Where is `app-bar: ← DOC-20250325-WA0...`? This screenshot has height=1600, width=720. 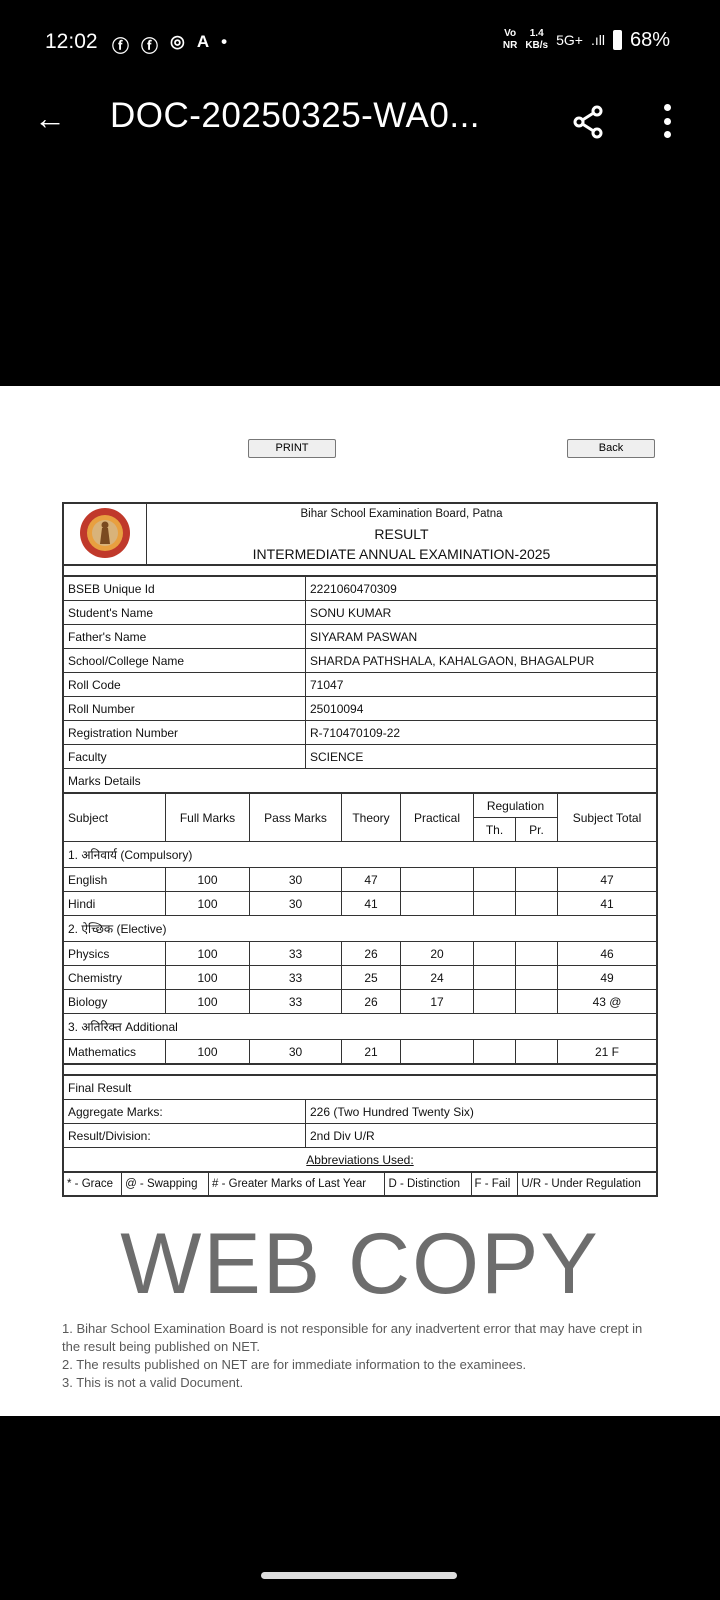 app-bar: ← DOC-20250325-WA0... is located at coordinates (360, 120).